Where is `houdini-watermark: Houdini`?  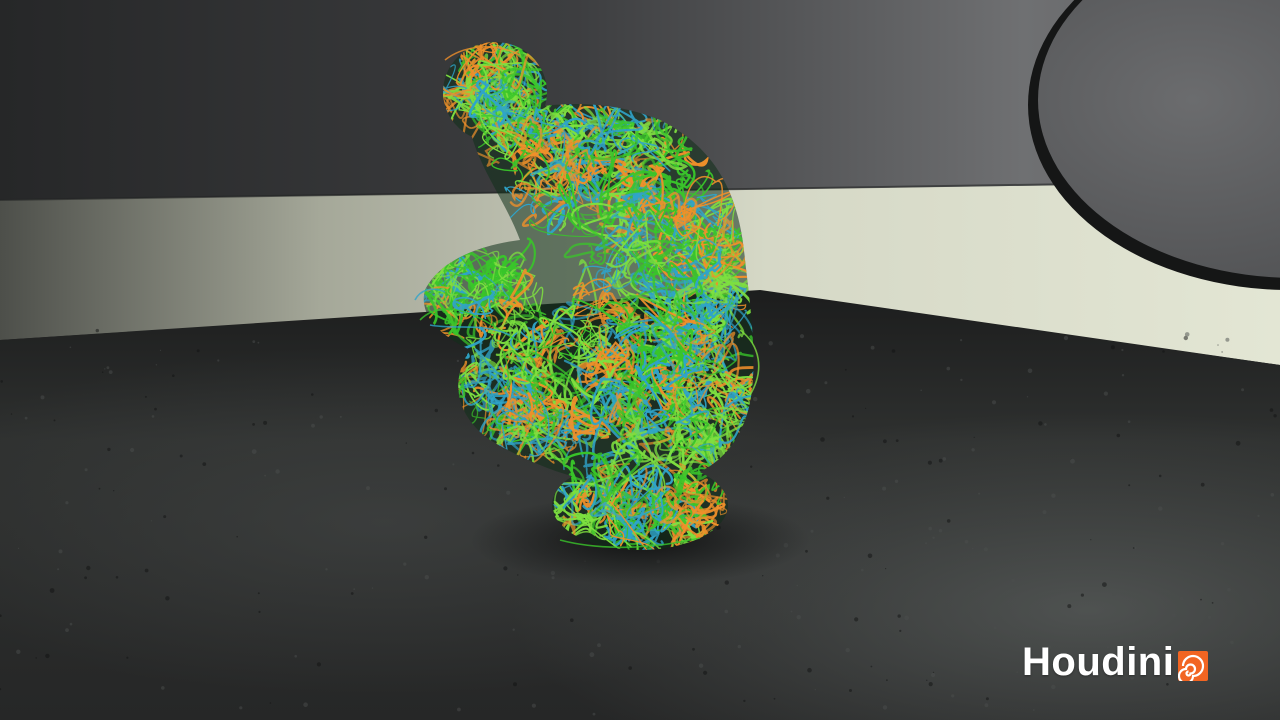
houdini-watermark: Houdini is located at coordinates (1115, 662).